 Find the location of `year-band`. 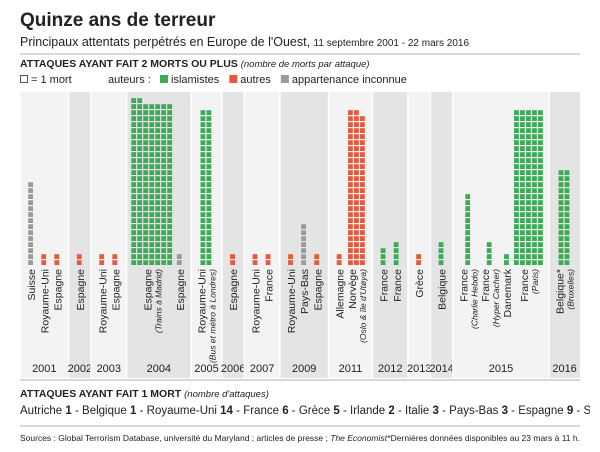

year-band is located at coordinates (441, 235).